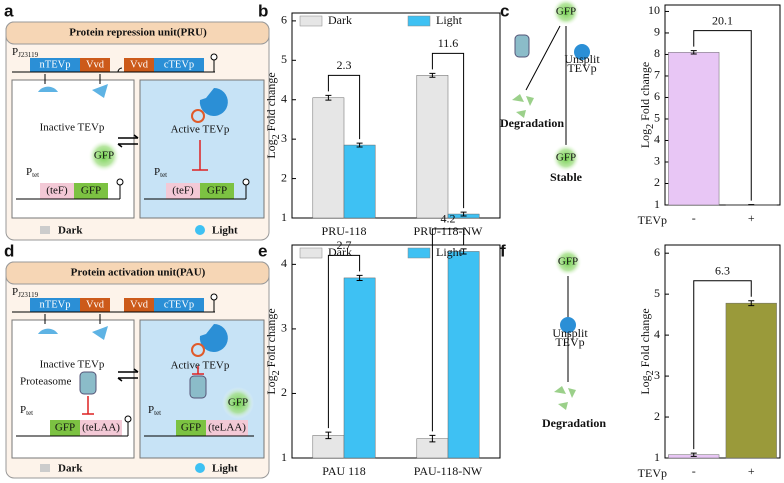  Describe the element at coordinates (566, 177) in the screenshot. I see `label: Stable` at that location.